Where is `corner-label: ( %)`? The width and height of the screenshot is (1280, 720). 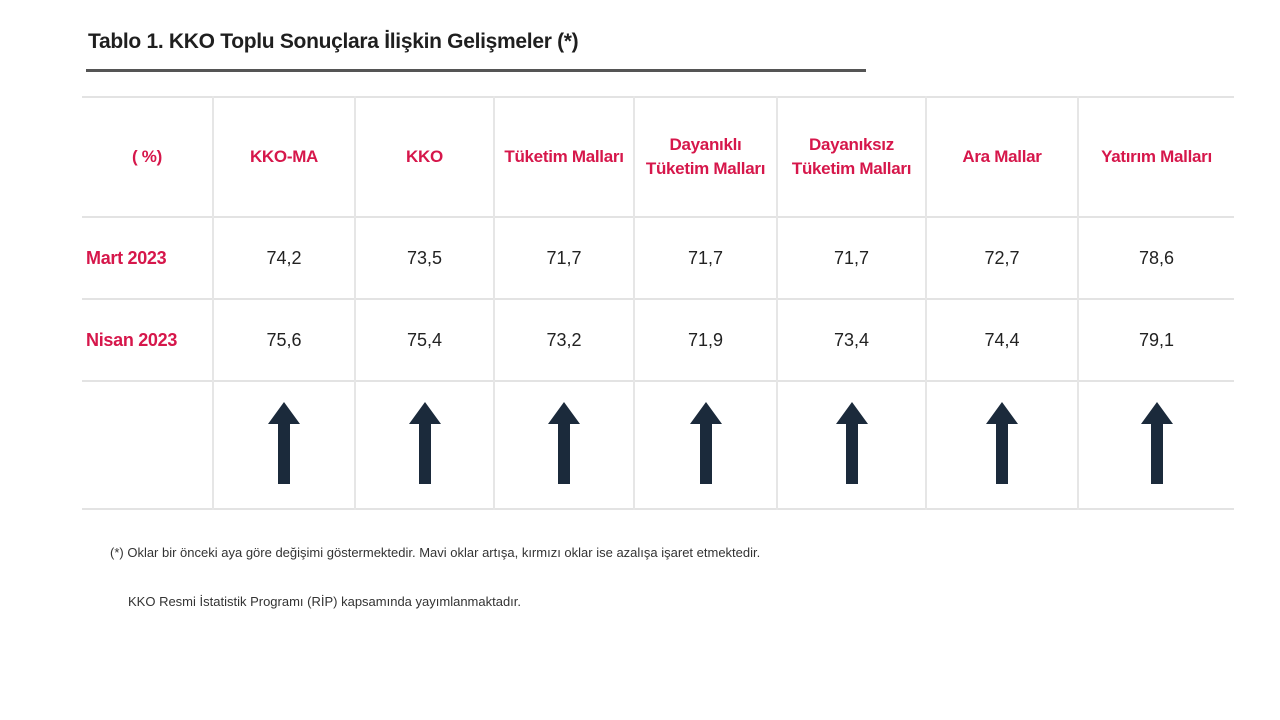
corner-label: ( %) is located at coordinates (147, 156).